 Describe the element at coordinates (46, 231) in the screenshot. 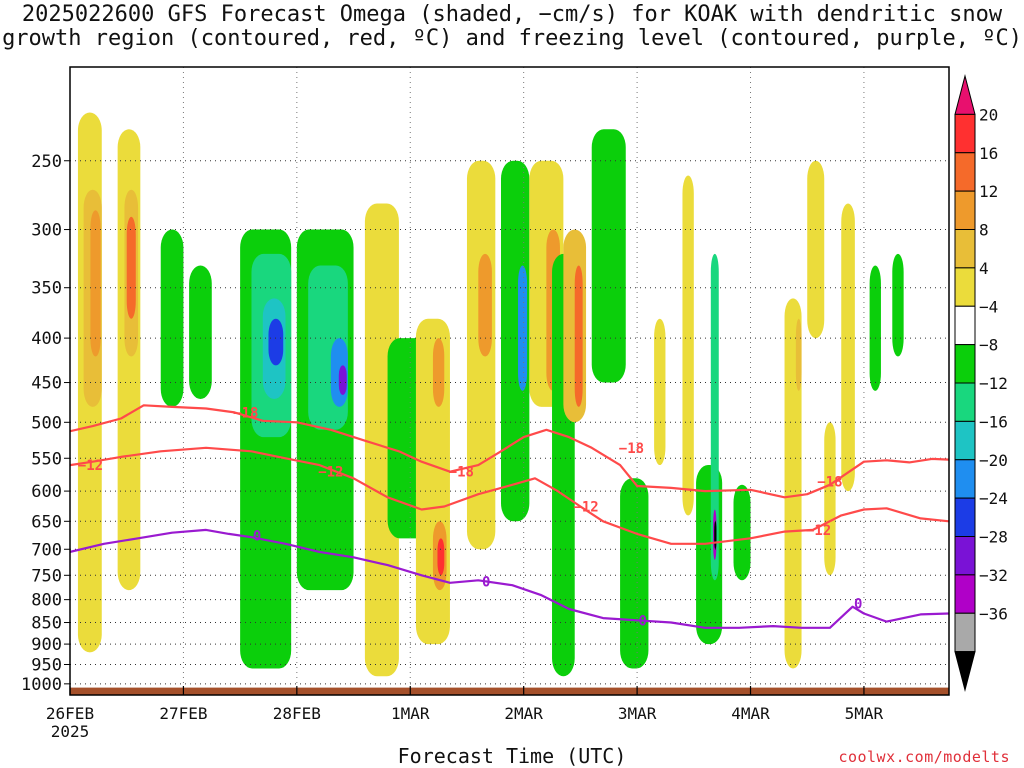

I see `y-tick-label-1: 300` at that location.